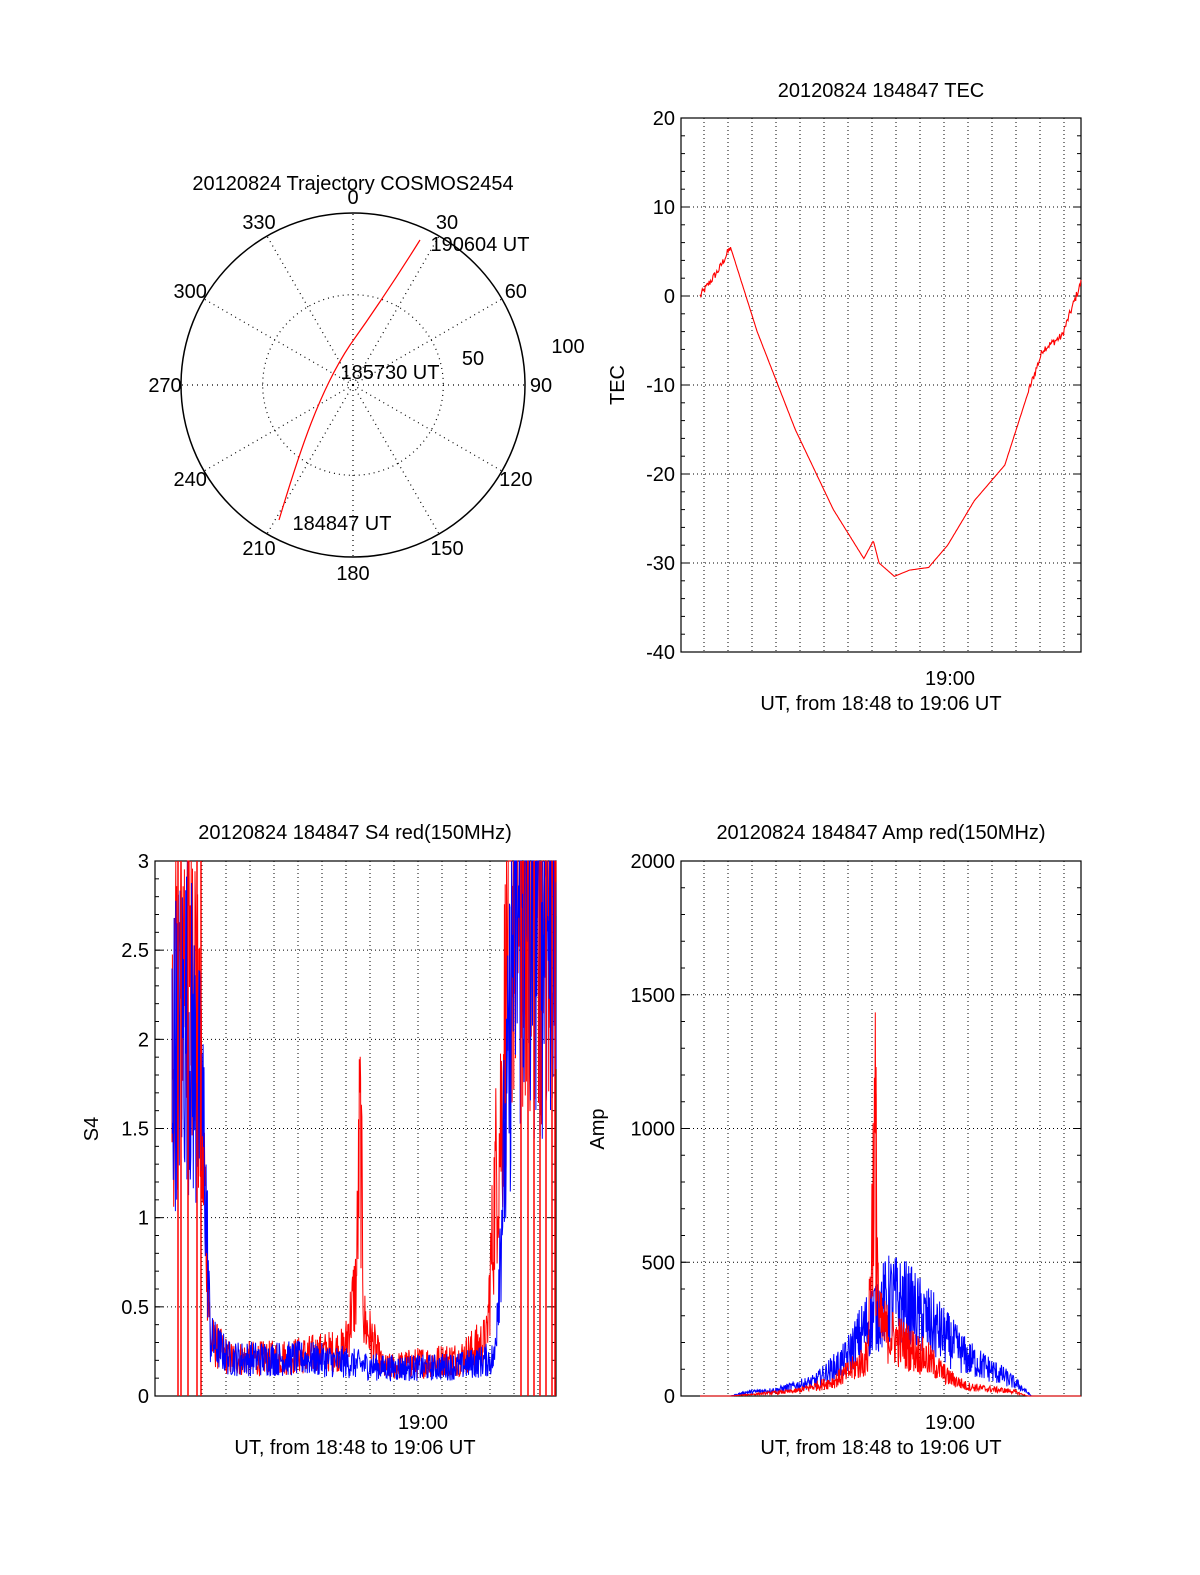 The height and width of the screenshot is (1575, 1200). I want to click on ytick-label: 2.5, so click(135, 951).